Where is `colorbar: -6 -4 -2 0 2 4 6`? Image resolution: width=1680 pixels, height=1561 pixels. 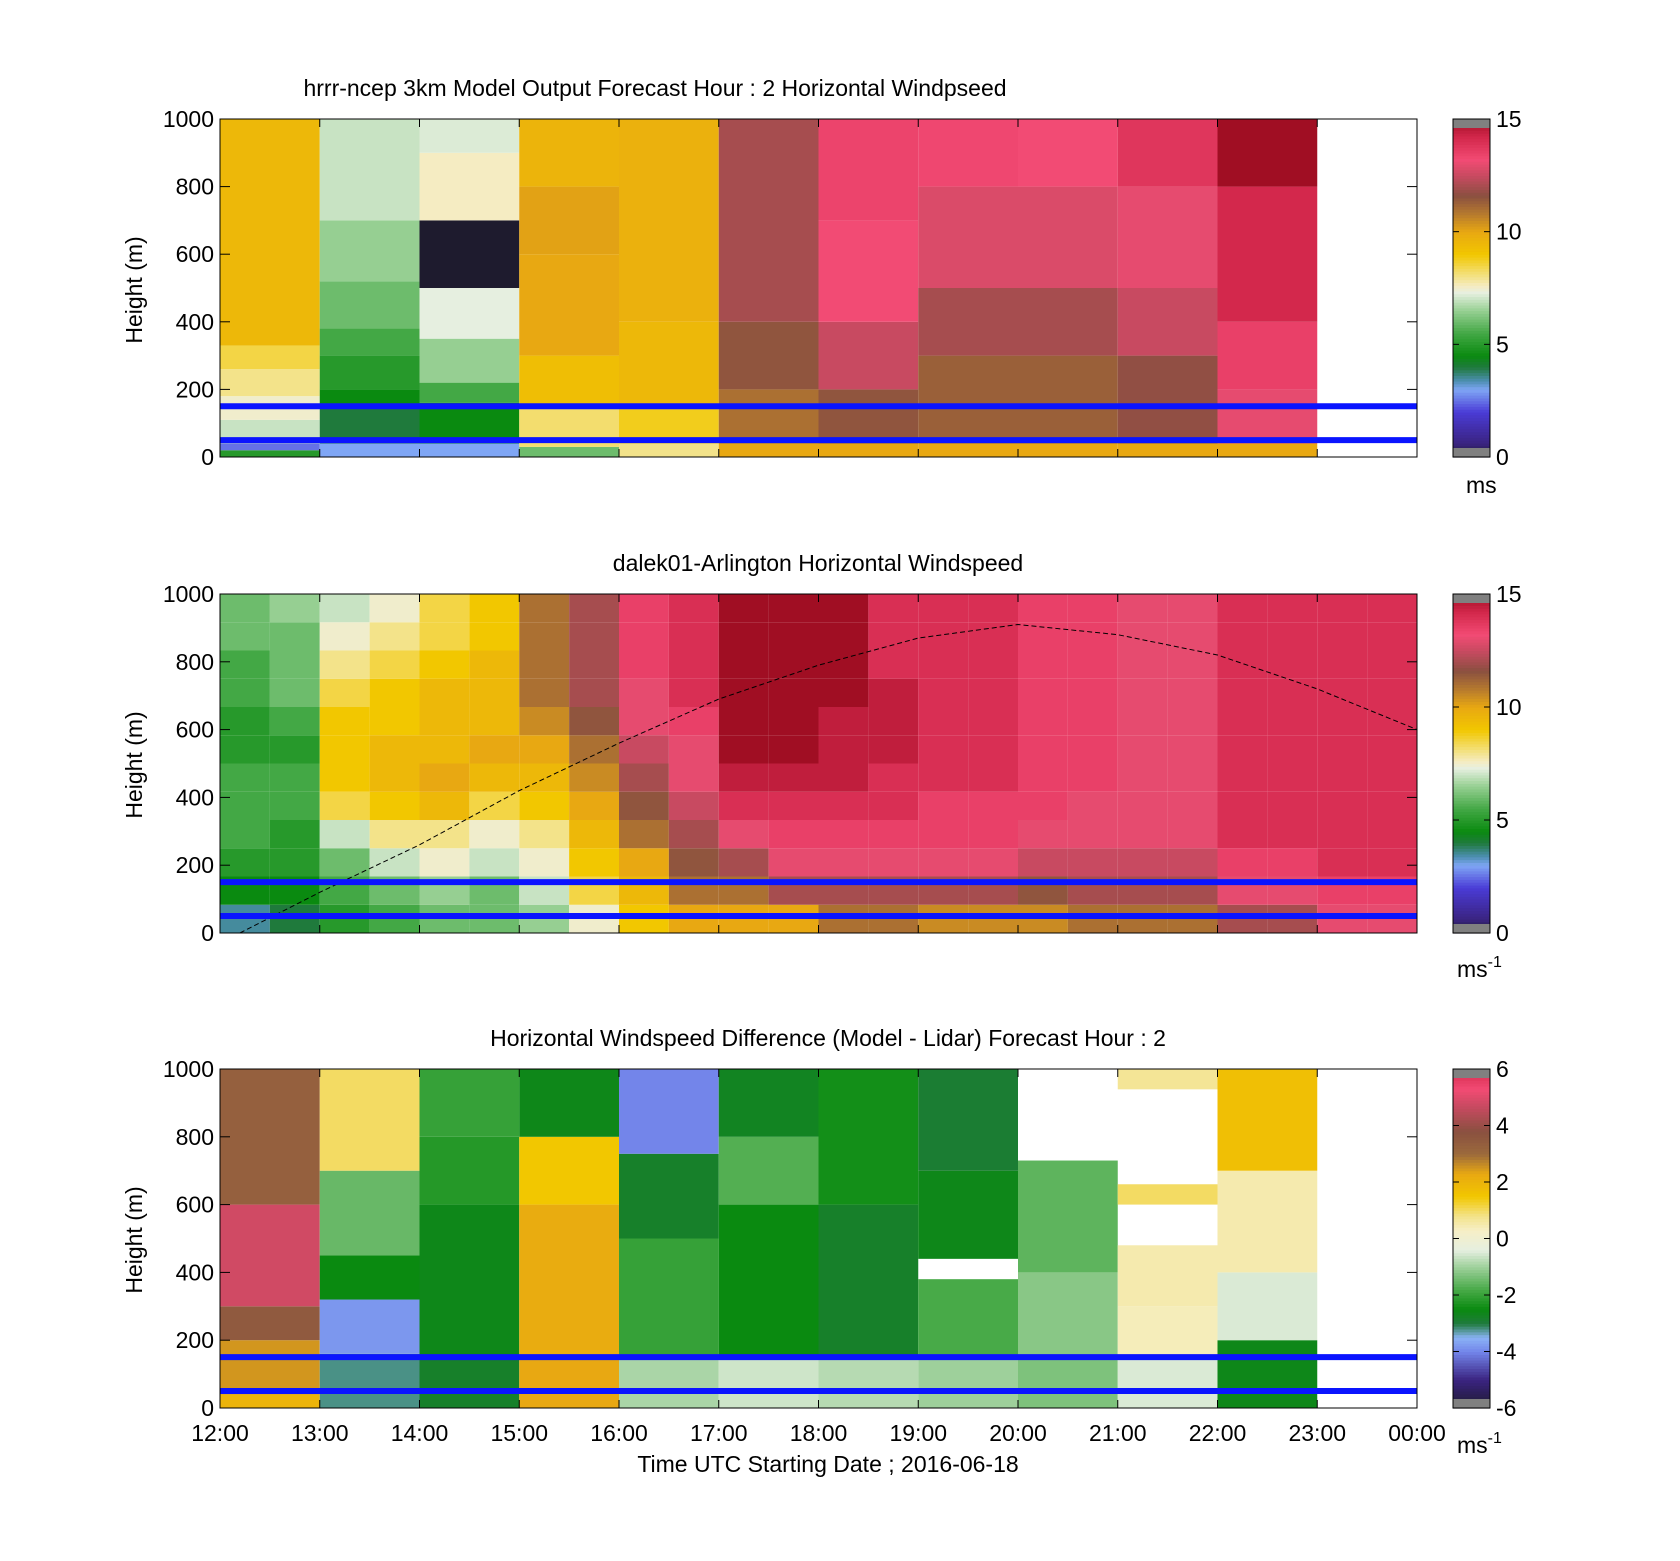 colorbar: -6 -4 -2 0 2 4 6 is located at coordinates (1484, 1238).